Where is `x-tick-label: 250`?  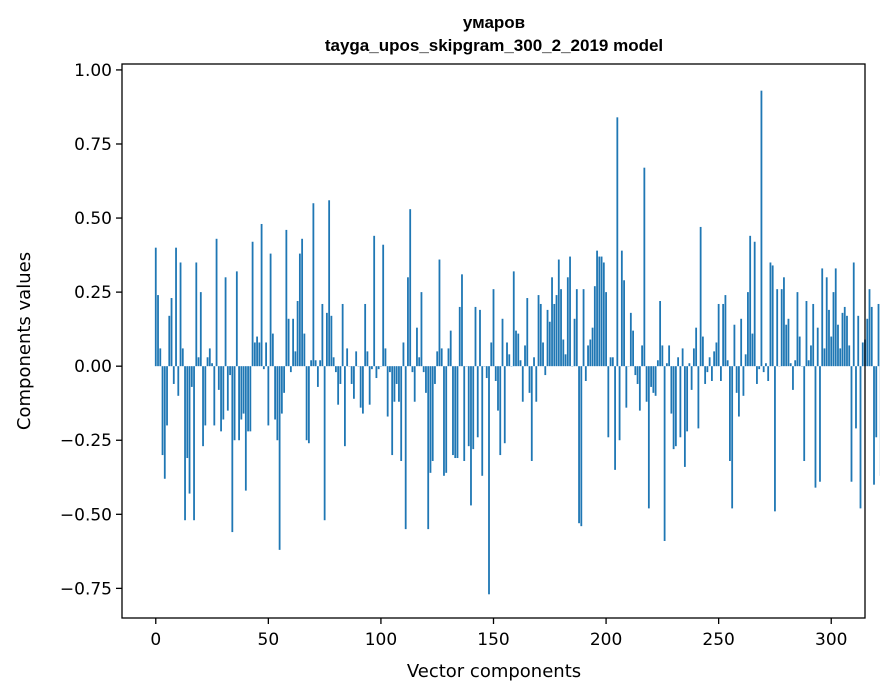
x-tick-label: 250 is located at coordinates (718, 640).